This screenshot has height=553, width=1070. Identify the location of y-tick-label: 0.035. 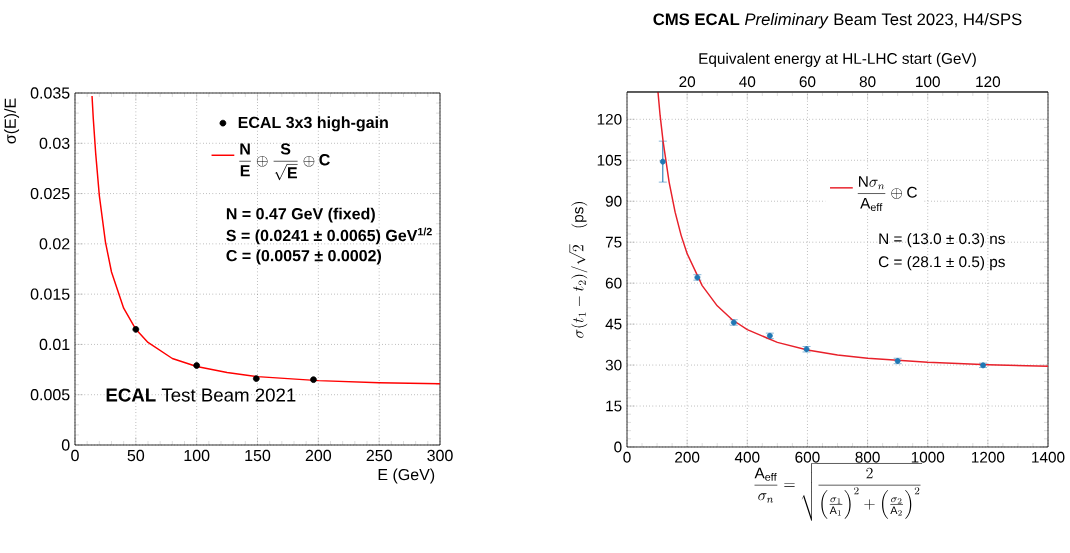
(50, 93).